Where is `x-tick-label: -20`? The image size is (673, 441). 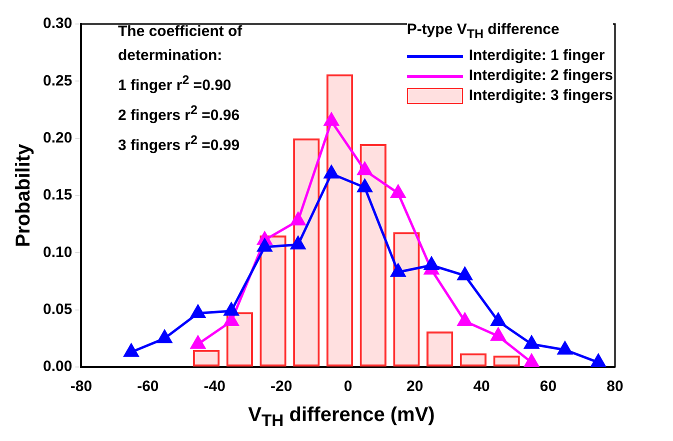 x-tick-label: -20 is located at coordinates (281, 387).